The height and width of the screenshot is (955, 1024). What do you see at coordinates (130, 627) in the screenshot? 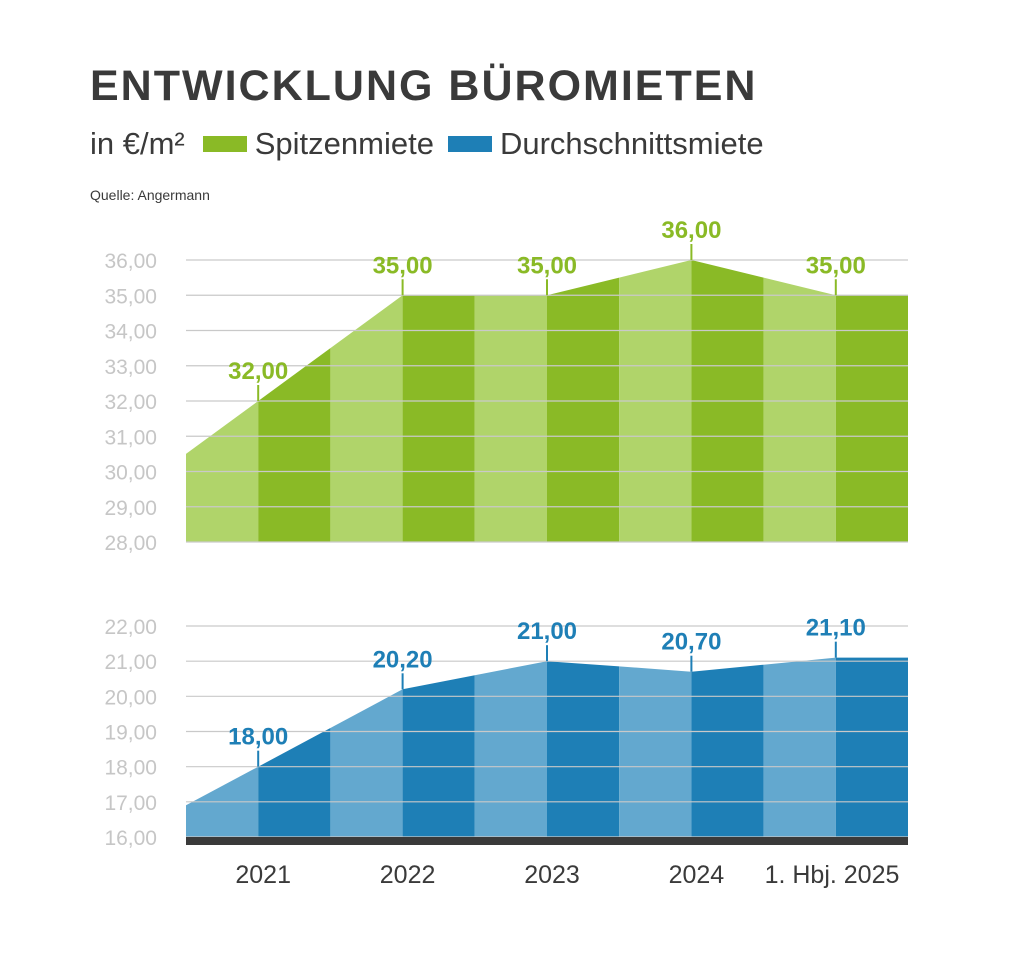
I see `y-tick-durchschnittsmiete-2200: 22,00` at bounding box center [130, 627].